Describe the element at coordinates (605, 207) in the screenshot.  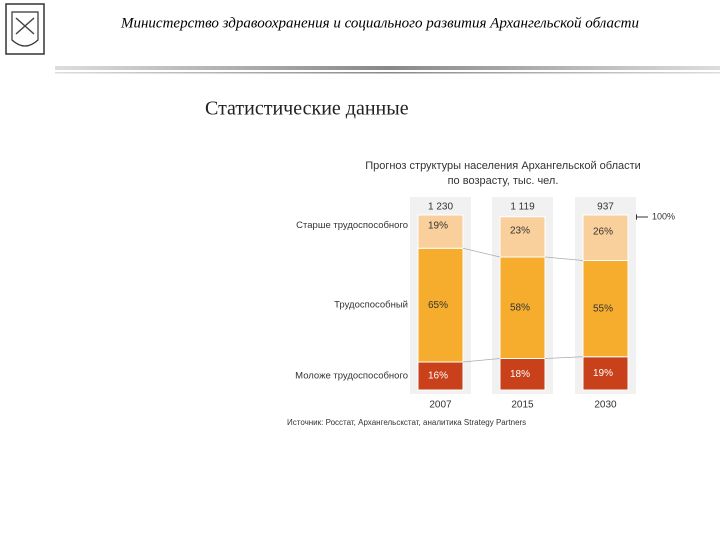
I see `total-label: 937` at that location.